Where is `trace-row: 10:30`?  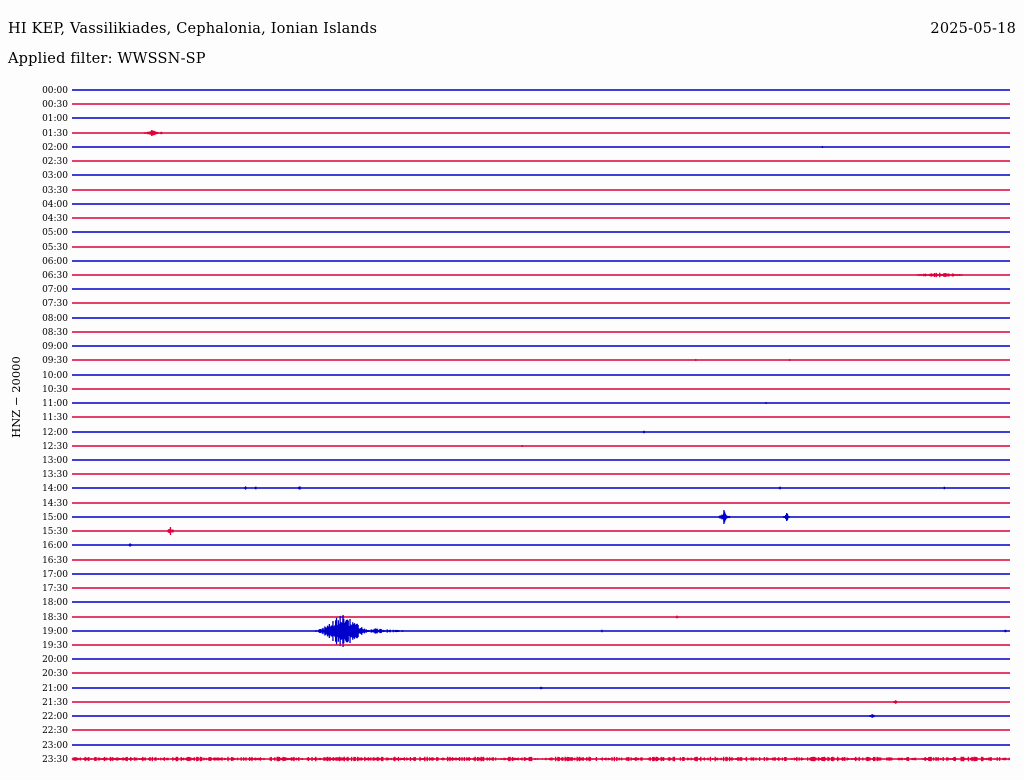 trace-row: 10:30 is located at coordinates (512, 392).